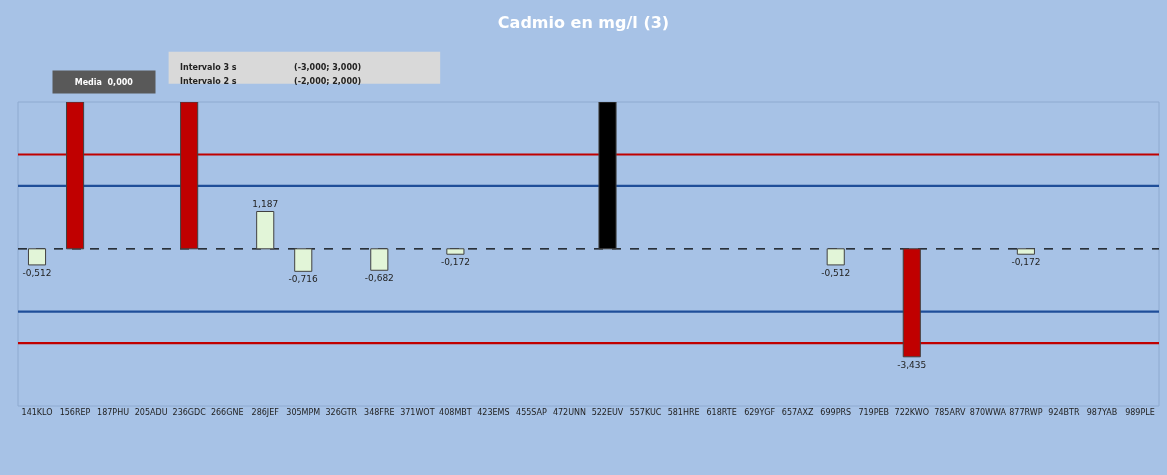 The image size is (1167, 475). Describe the element at coordinates (341, 412) in the screenshot. I see `x-tick-label: 326GTR` at that location.